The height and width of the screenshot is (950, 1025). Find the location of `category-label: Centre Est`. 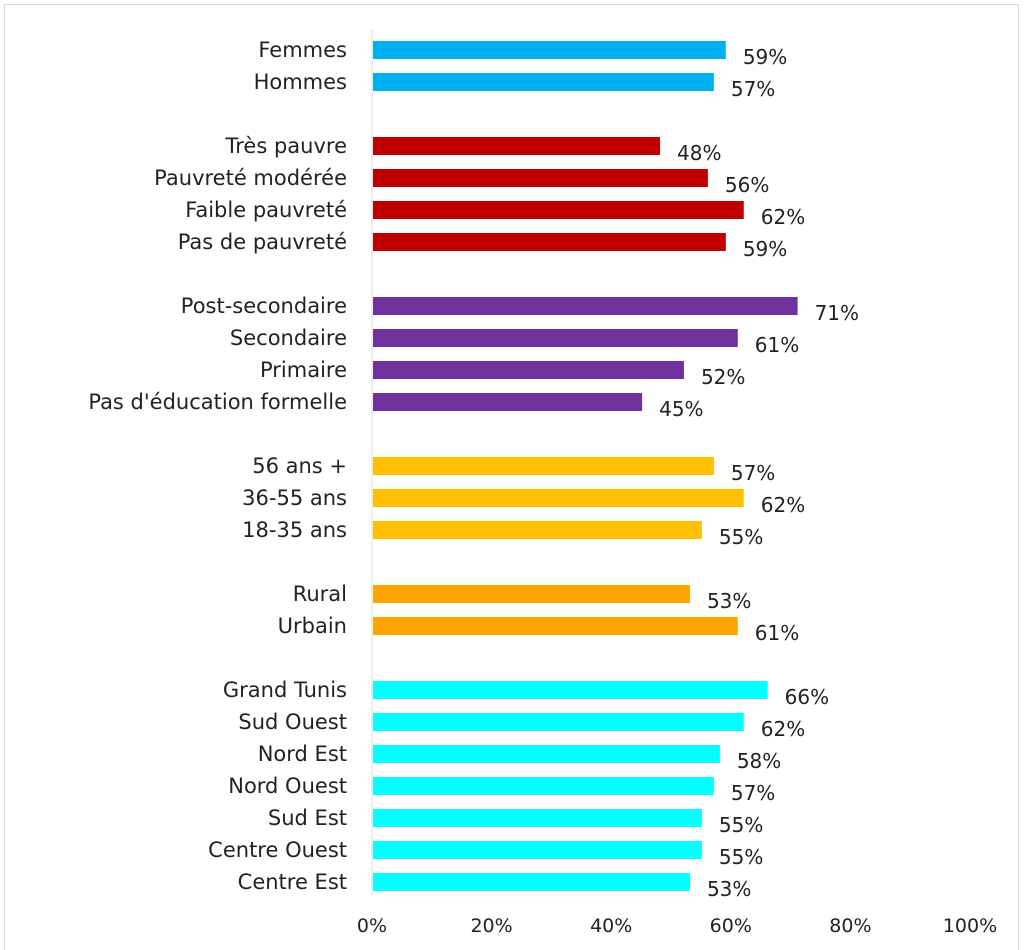

category-label: Centre Est is located at coordinates (292, 882).